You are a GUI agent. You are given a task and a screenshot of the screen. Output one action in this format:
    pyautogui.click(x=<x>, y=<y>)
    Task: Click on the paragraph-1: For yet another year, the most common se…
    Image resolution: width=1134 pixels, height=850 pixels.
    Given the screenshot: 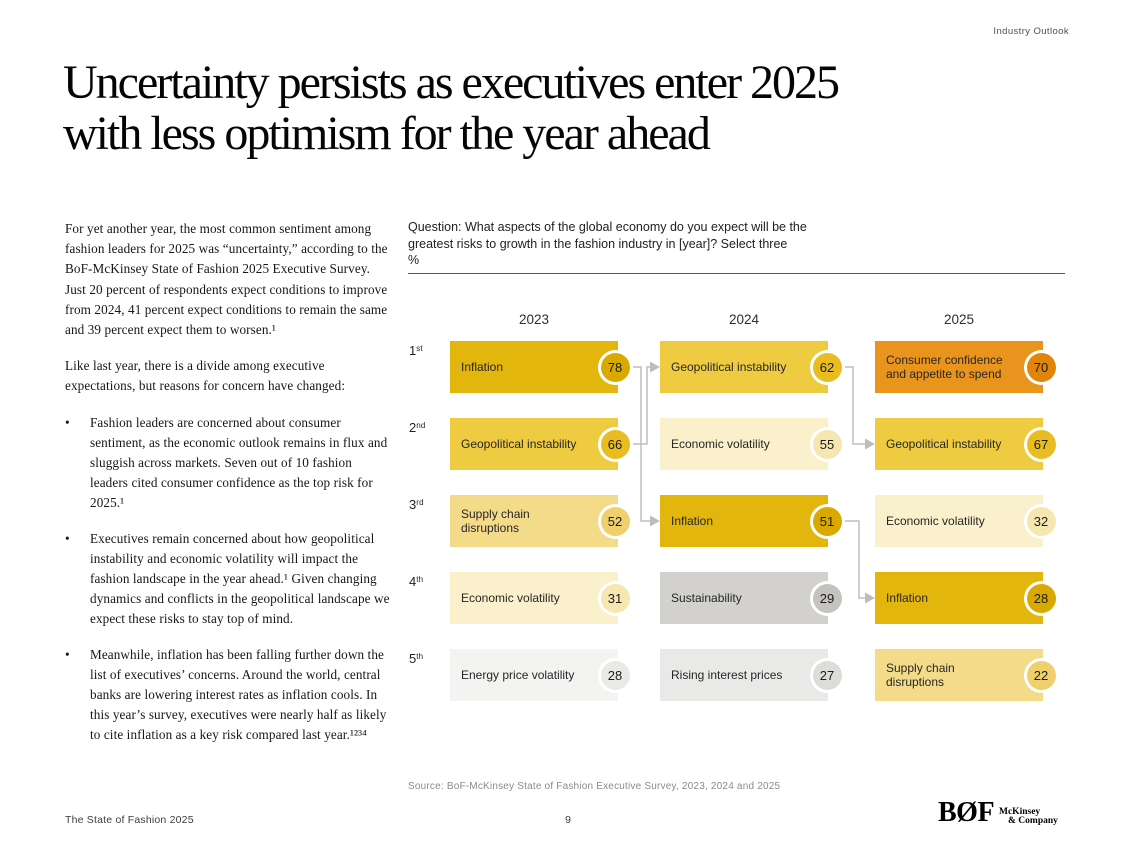 What is the action you would take?
    pyautogui.click(x=226, y=279)
    